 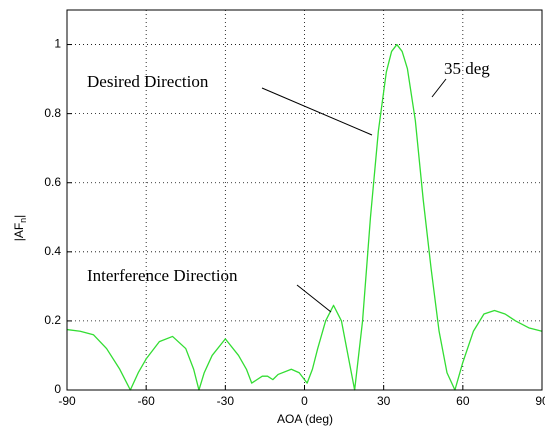 I want to click on x-tick-label: 60, so click(x=463, y=401).